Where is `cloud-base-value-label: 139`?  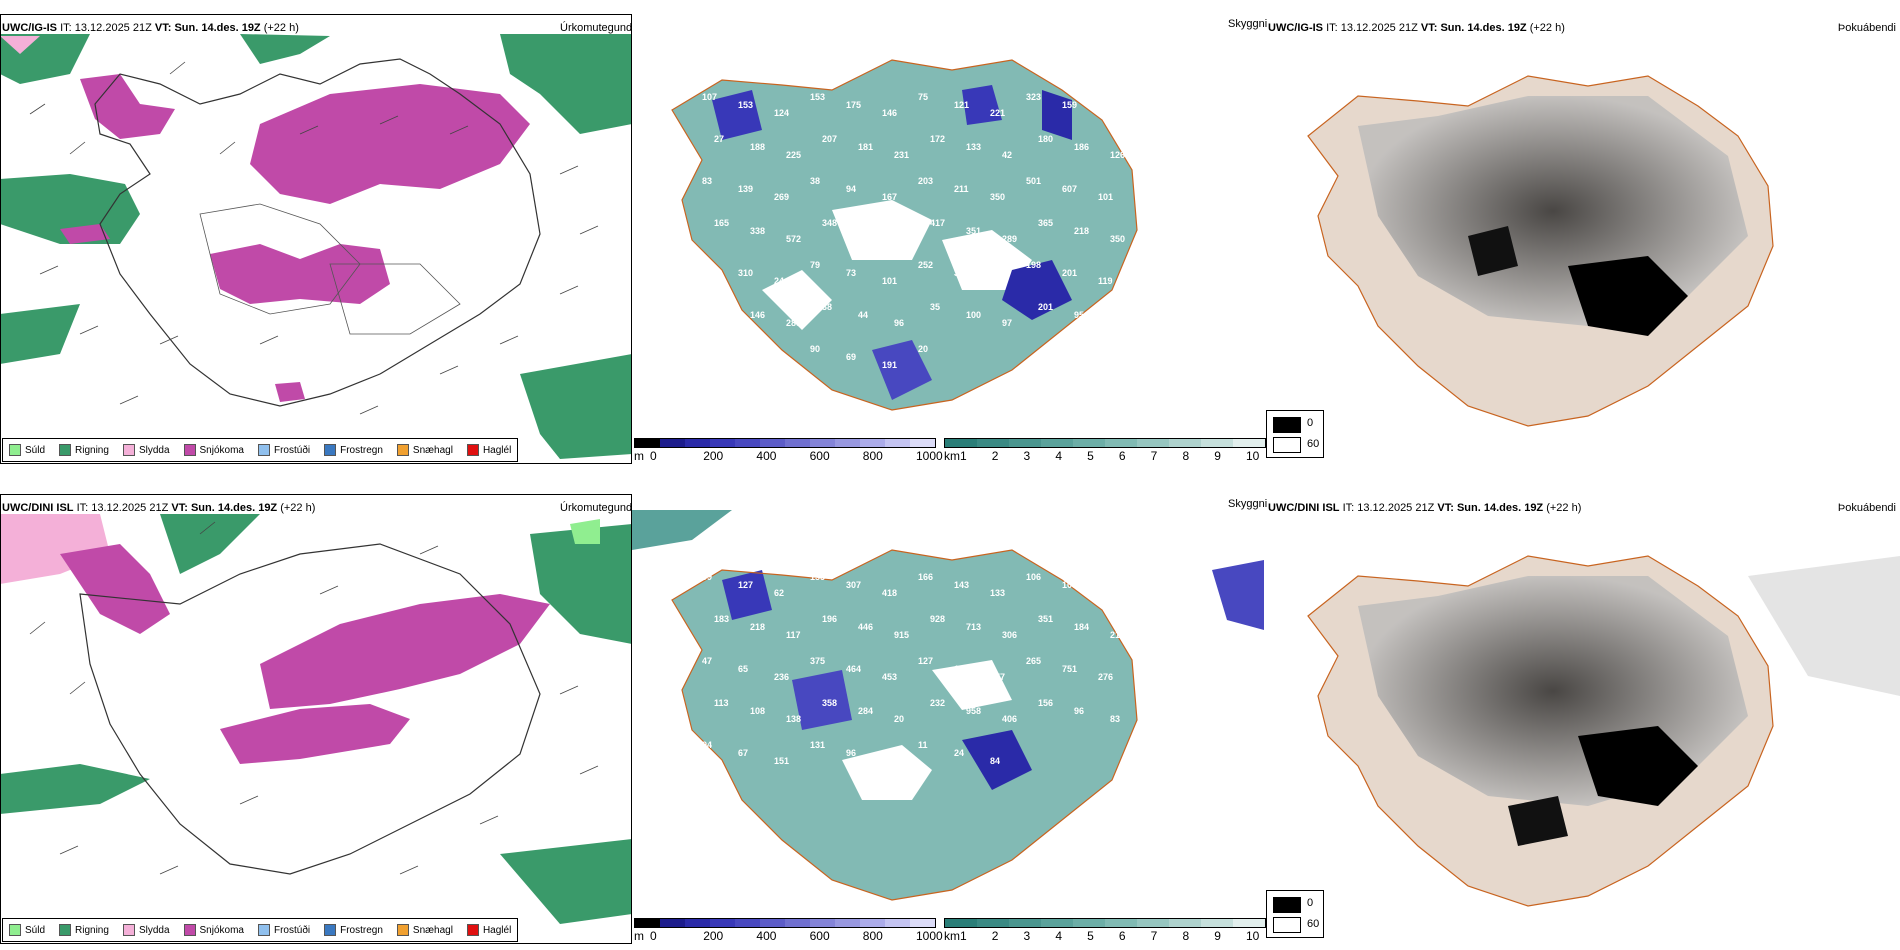
cloud-base-value-label: 139 is located at coordinates (745, 189).